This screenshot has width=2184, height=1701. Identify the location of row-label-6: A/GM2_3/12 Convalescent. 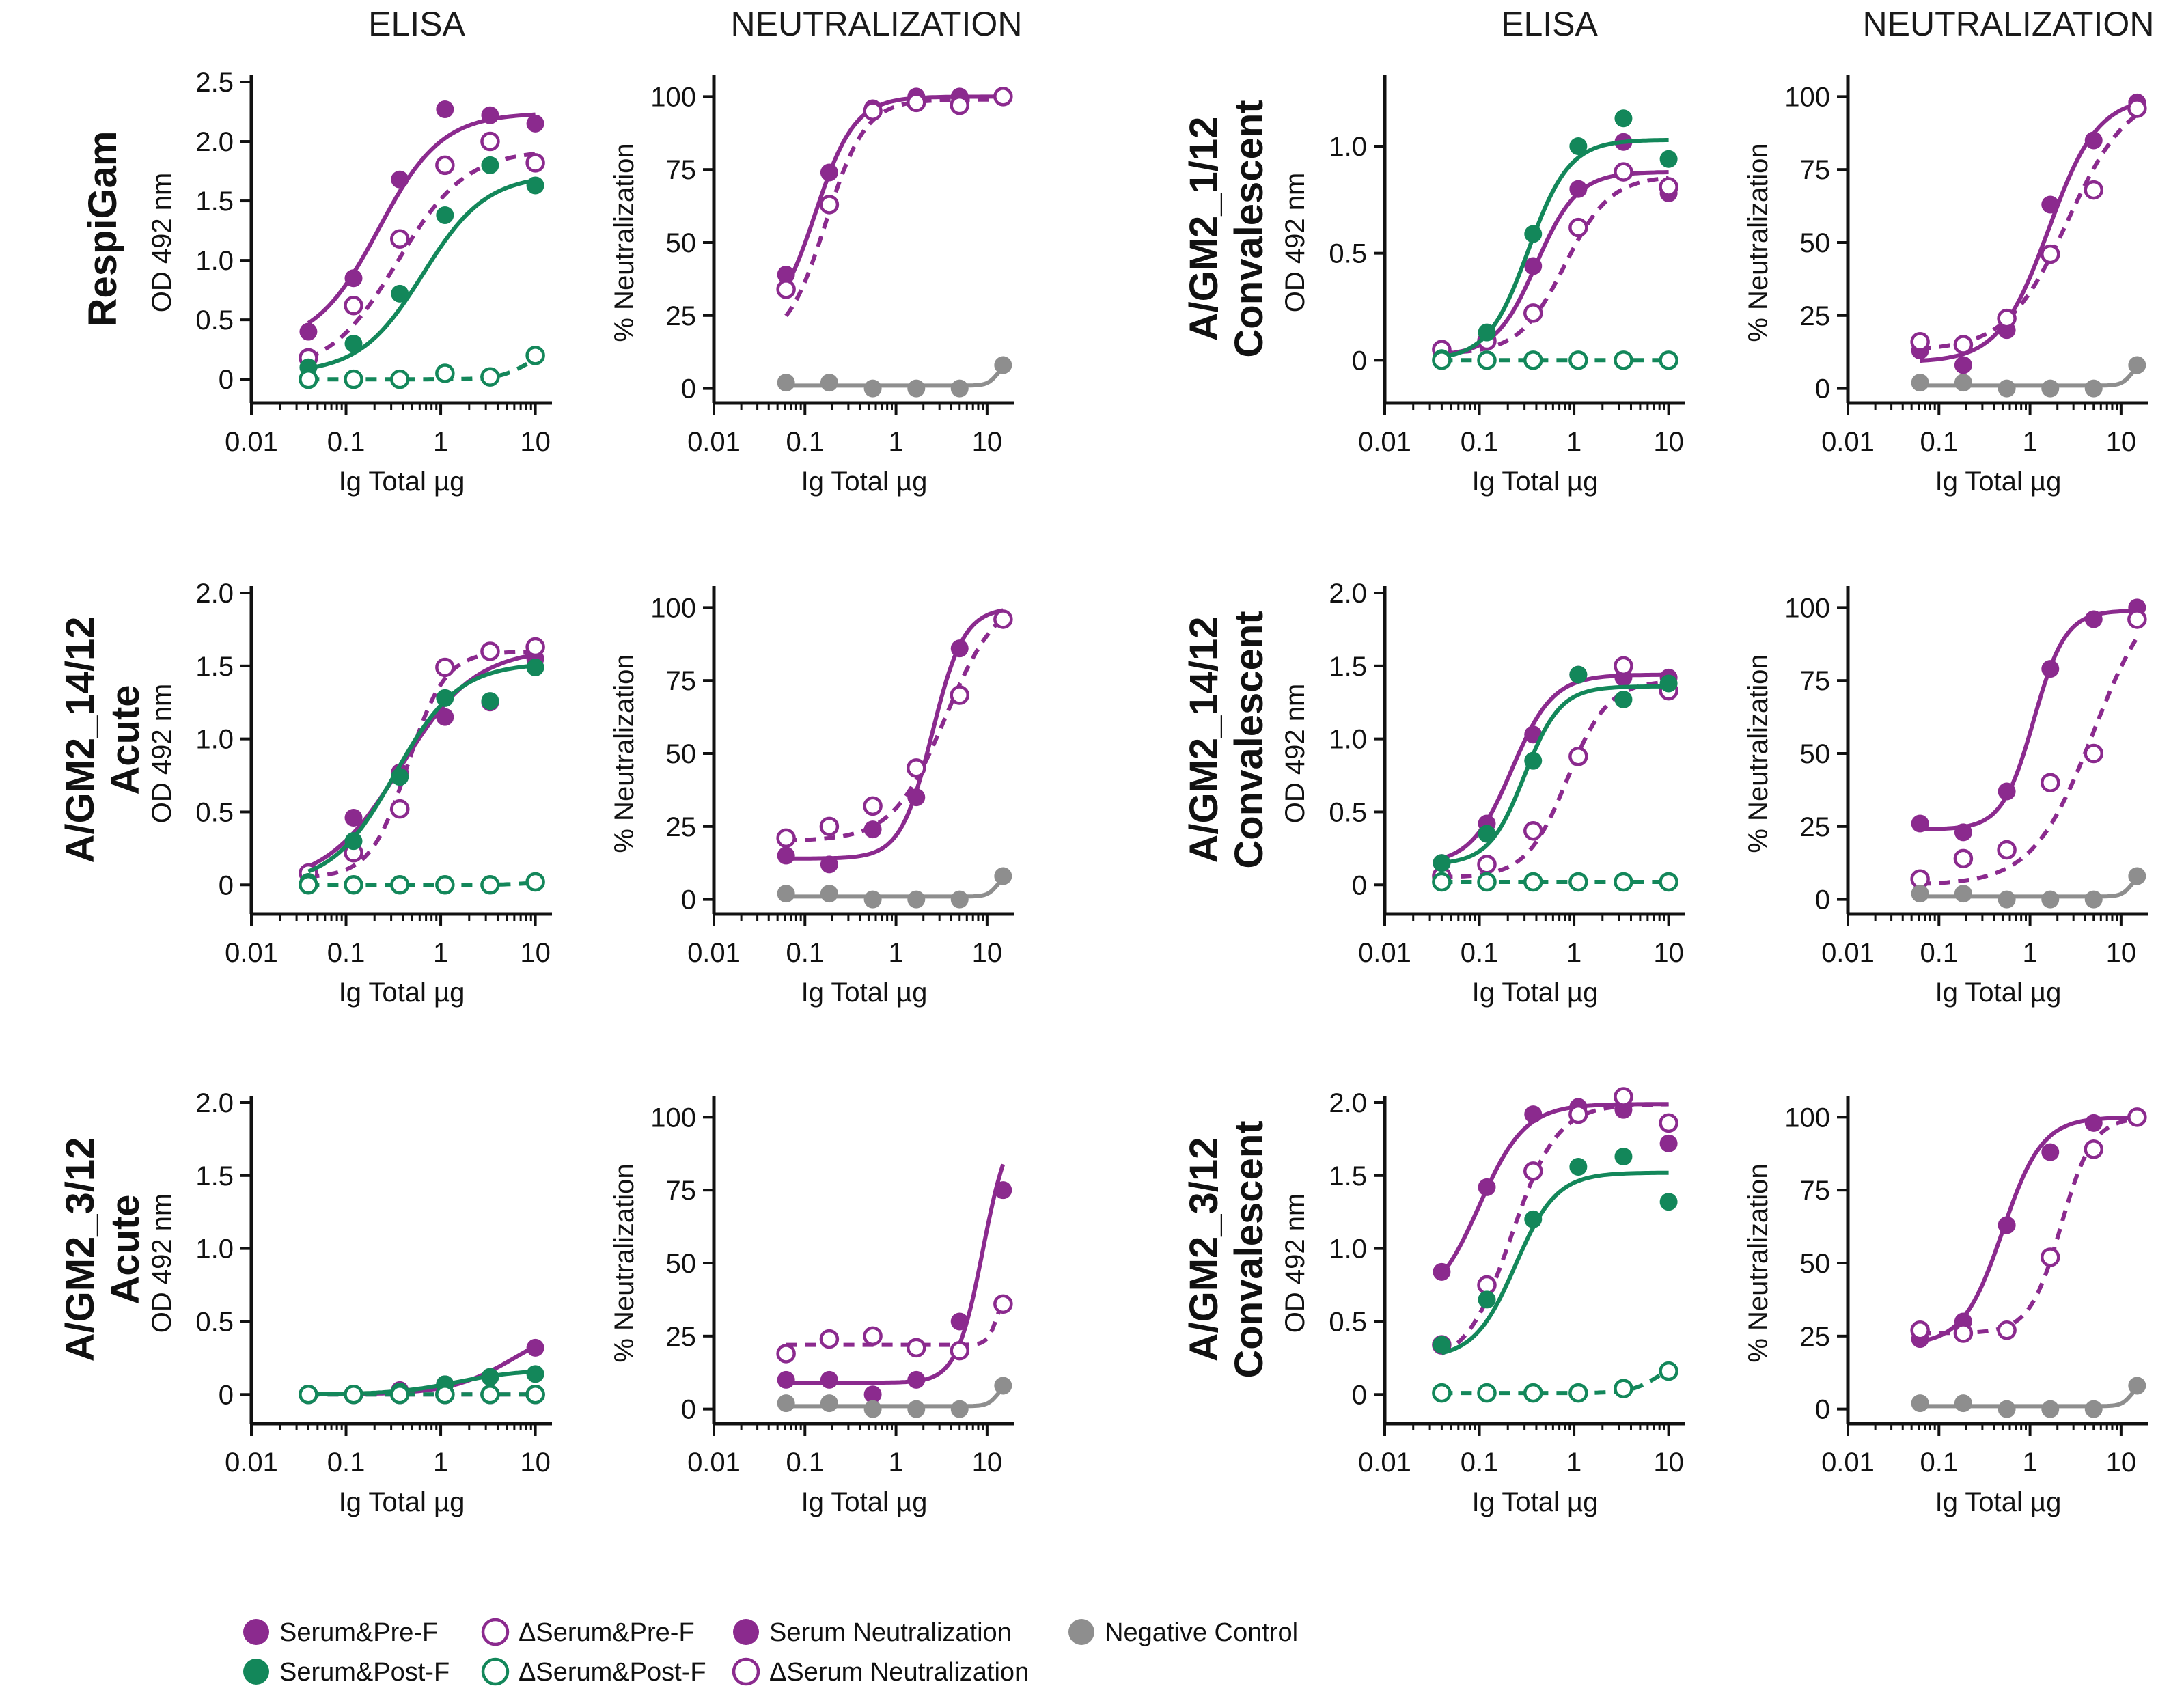
(1226, 1249).